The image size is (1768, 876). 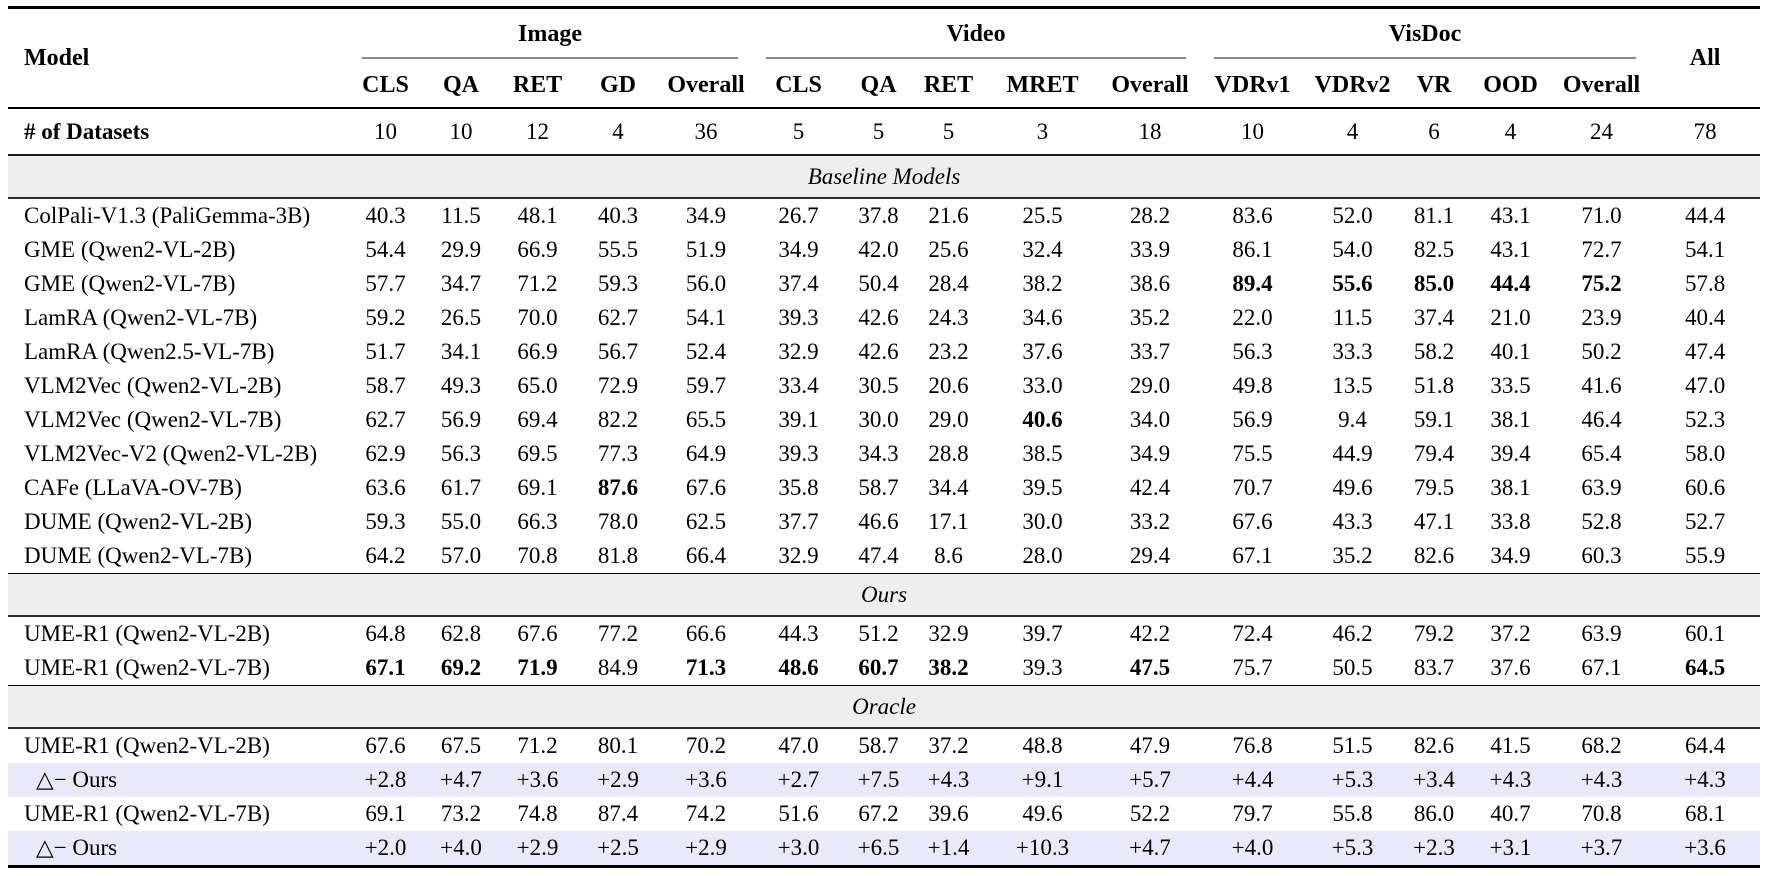 I want to click on value-cell: 34.9, so click(x=1150, y=453).